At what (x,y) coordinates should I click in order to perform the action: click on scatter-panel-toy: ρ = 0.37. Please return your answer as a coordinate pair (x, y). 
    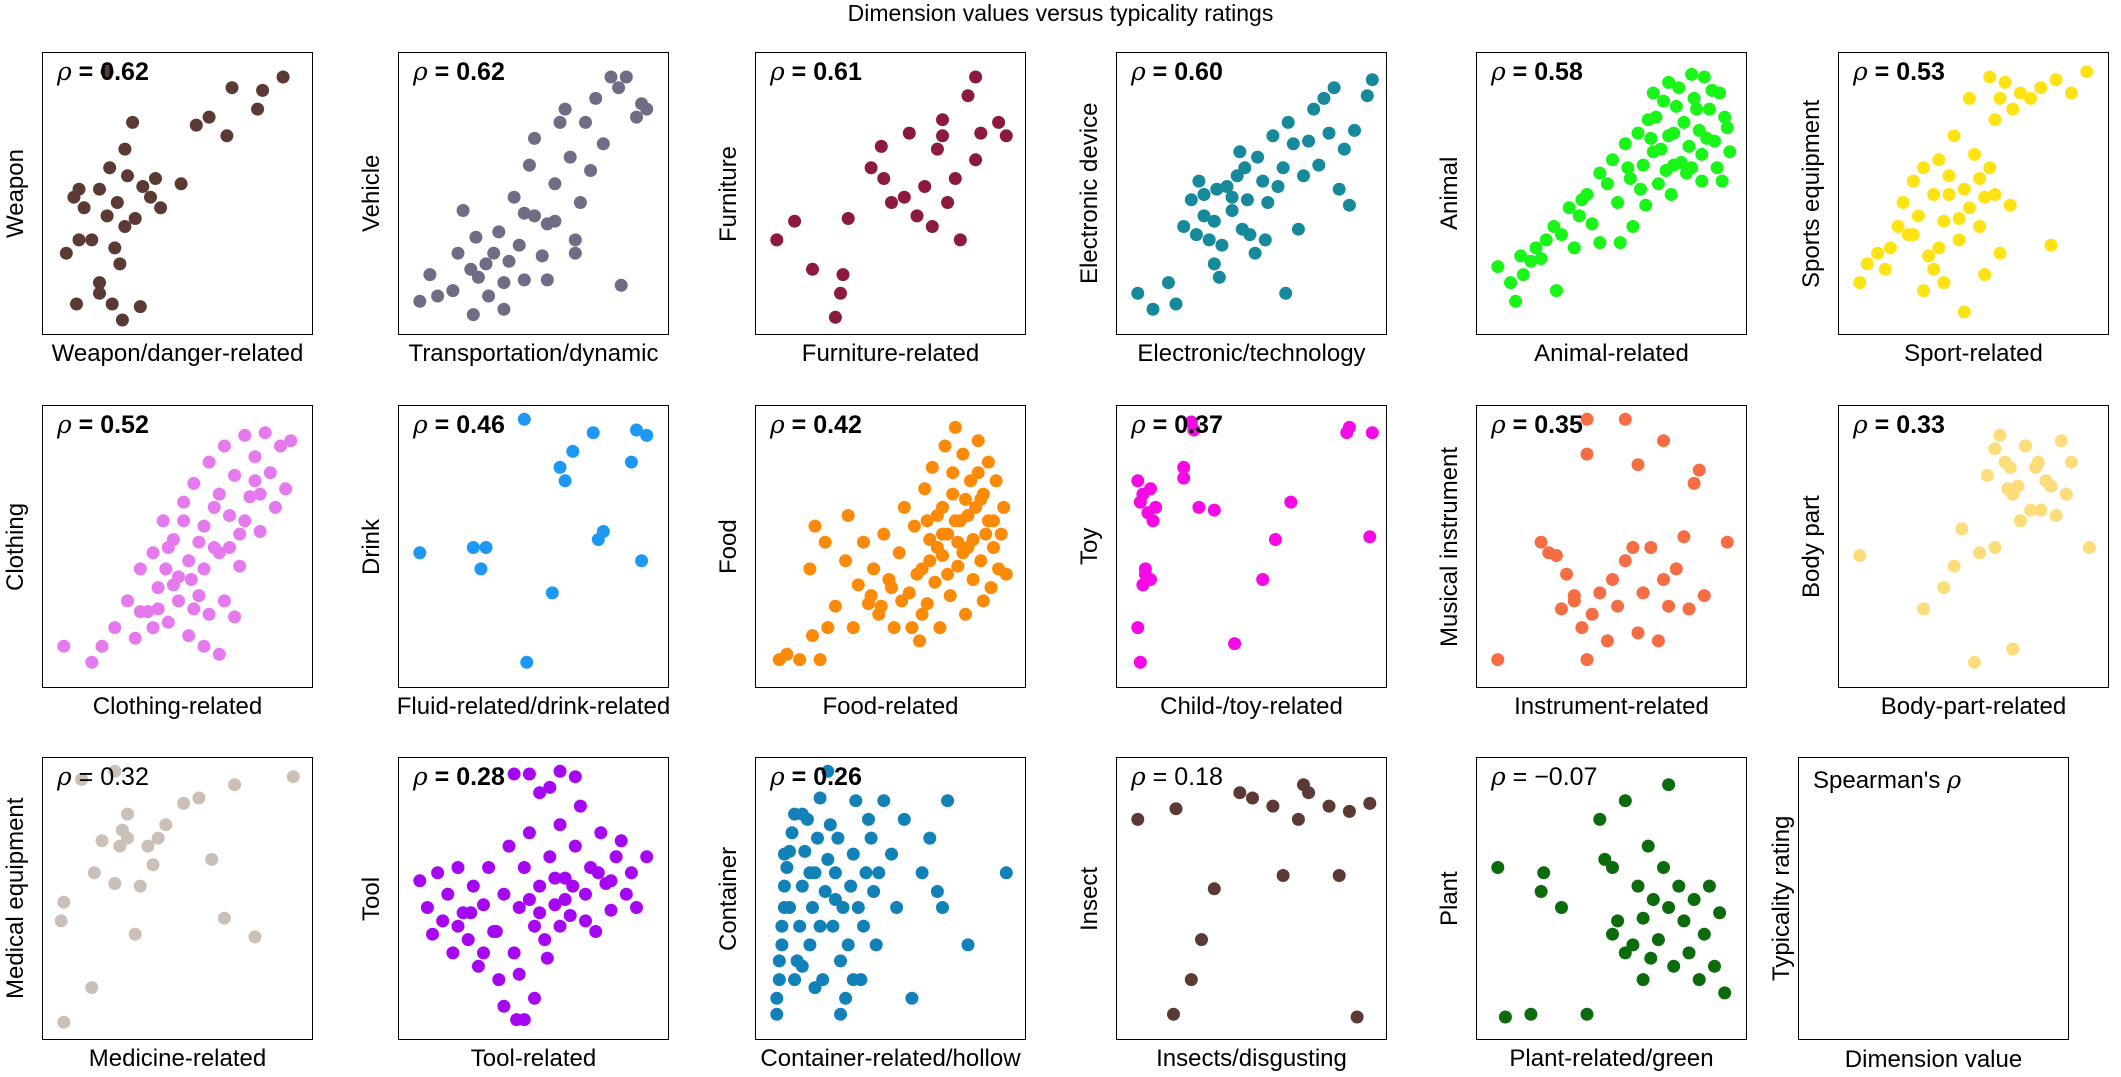
    Looking at the image, I should click on (1251, 546).